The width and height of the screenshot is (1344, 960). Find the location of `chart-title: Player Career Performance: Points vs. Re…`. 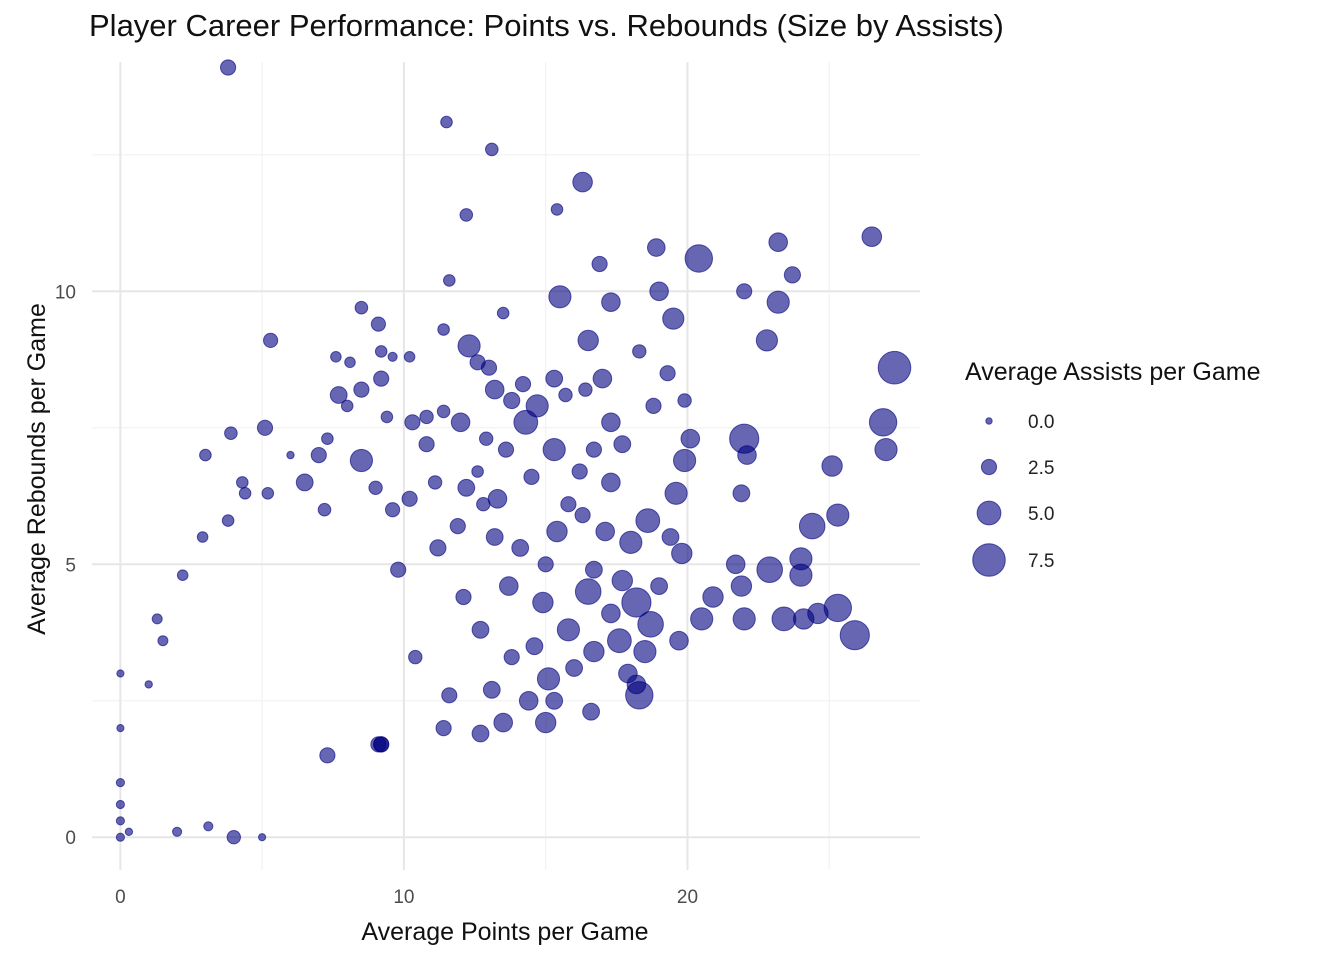

chart-title: Player Career Performance: Points vs. Re… is located at coordinates (546, 25).